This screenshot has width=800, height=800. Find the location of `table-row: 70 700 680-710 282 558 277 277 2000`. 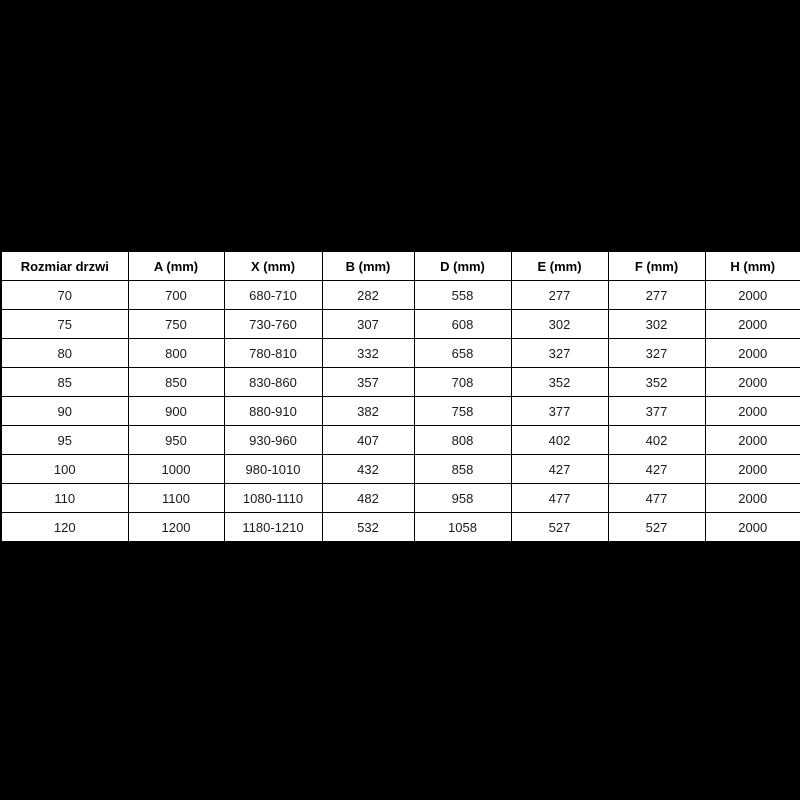

table-row: 70 700 680-710 282 558 277 277 2000 is located at coordinates (400, 295).